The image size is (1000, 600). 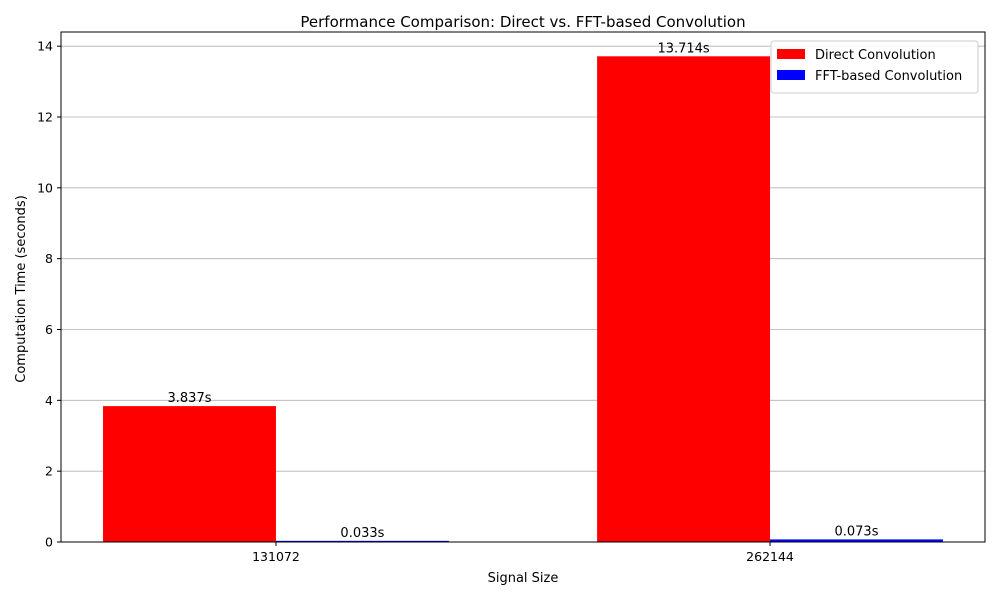 I want to click on legend-box, so click(x=874, y=67).